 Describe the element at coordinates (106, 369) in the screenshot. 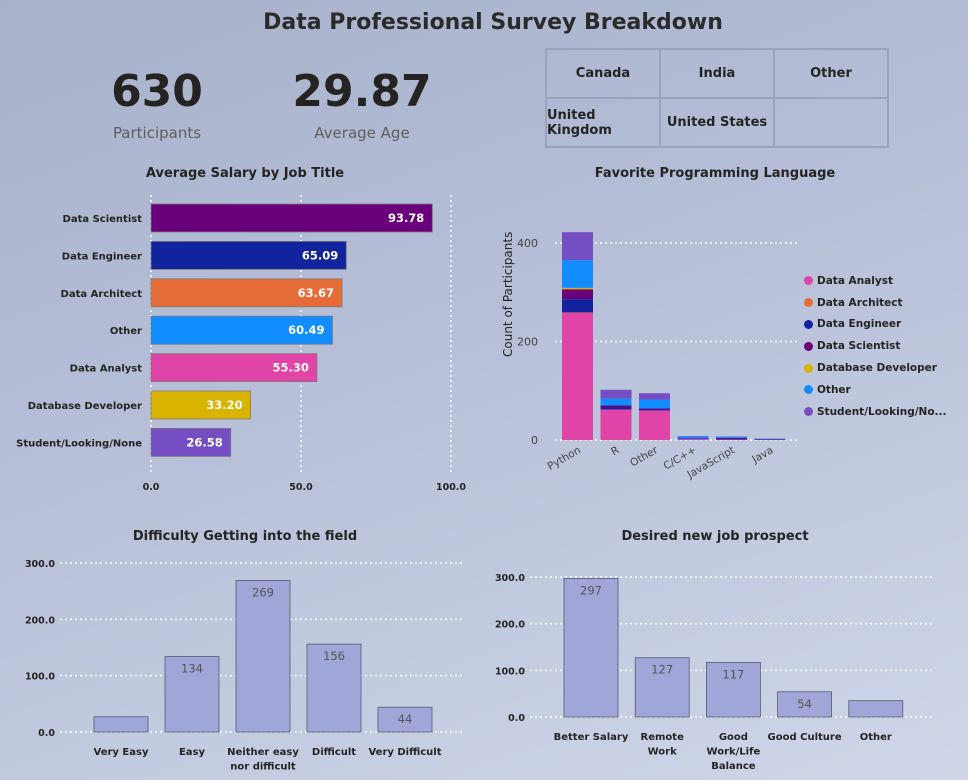

I see `salary-category-label: Data Analyst` at that location.